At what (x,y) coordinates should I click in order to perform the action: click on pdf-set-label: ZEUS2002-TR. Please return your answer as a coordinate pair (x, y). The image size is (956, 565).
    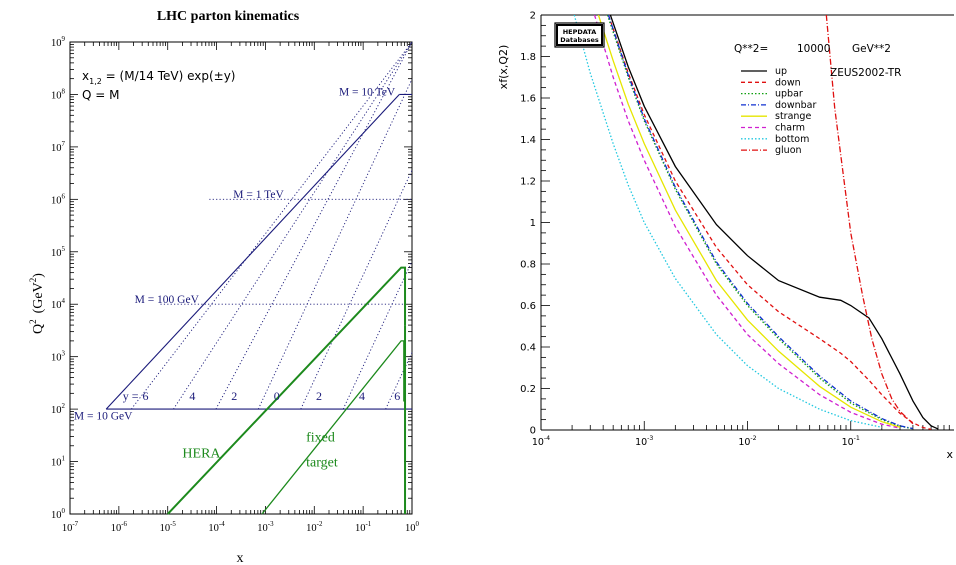
    Looking at the image, I should click on (865, 73).